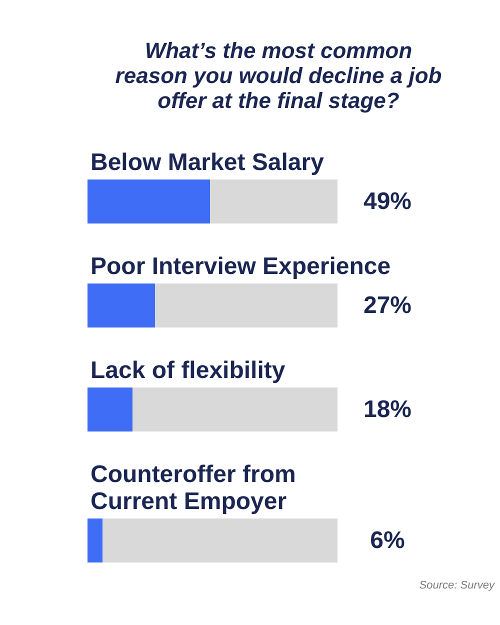 The width and height of the screenshot is (500, 625). Describe the element at coordinates (457, 586) in the screenshot. I see `source-note: Source: Survey` at that location.